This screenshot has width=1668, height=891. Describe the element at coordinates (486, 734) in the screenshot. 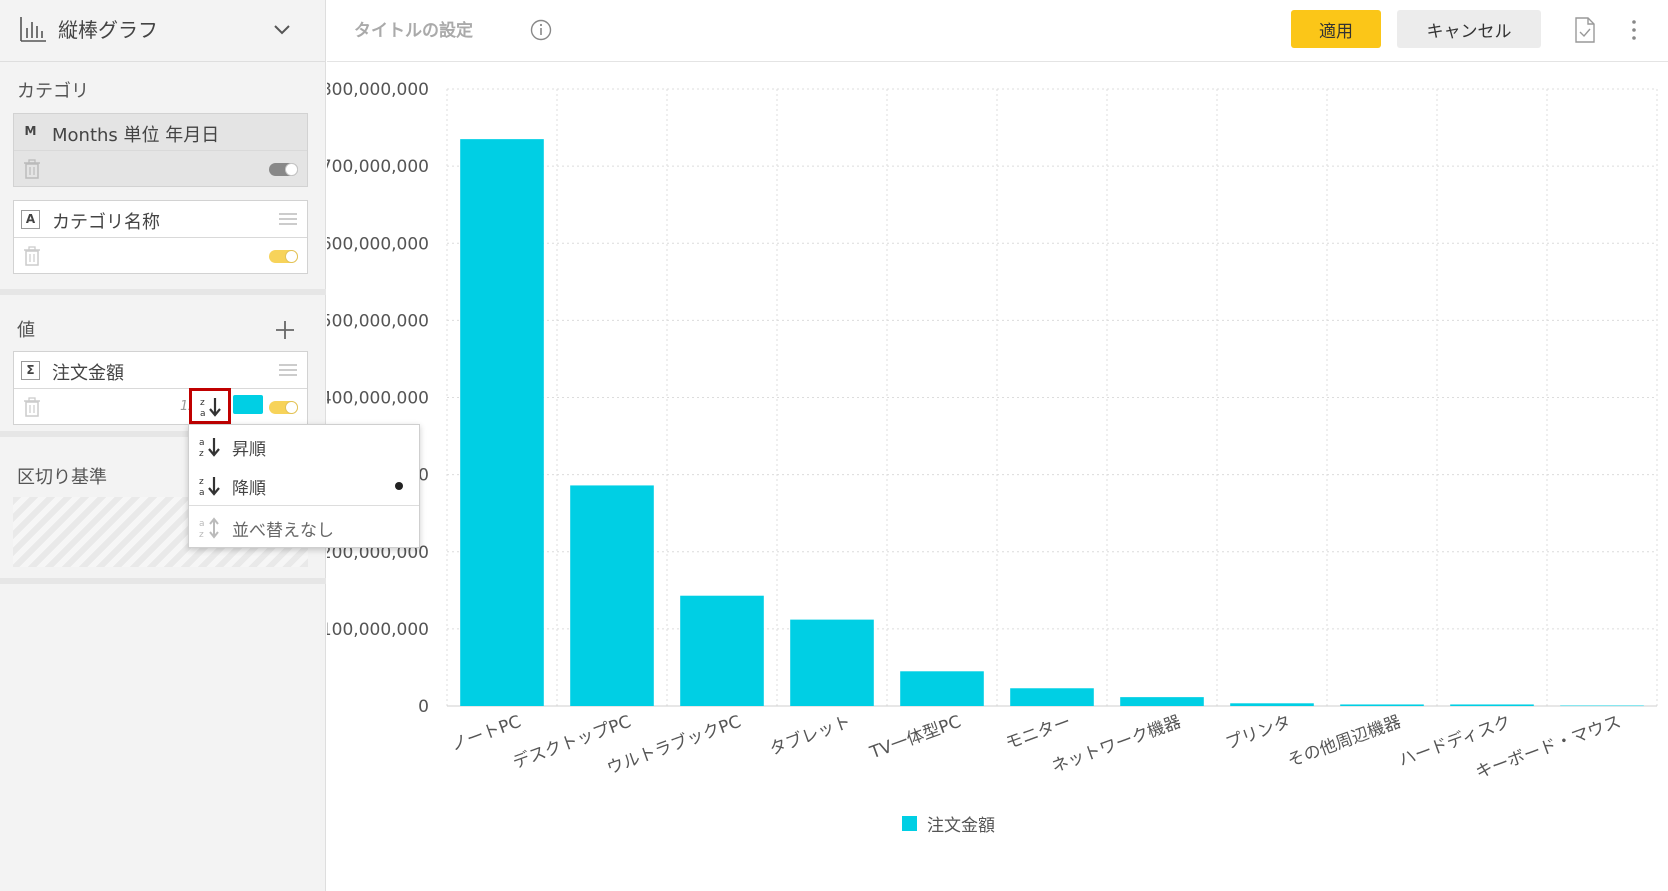

I see `x-tick-label: ノートPC` at that location.